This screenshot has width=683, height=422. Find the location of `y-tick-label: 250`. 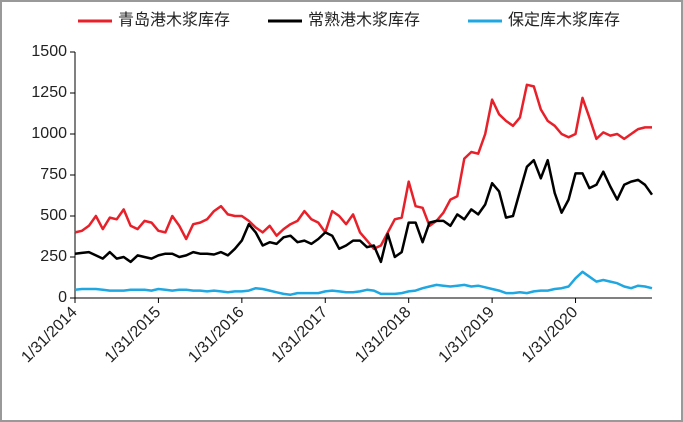

y-tick-label: 250 is located at coordinates (53, 256).